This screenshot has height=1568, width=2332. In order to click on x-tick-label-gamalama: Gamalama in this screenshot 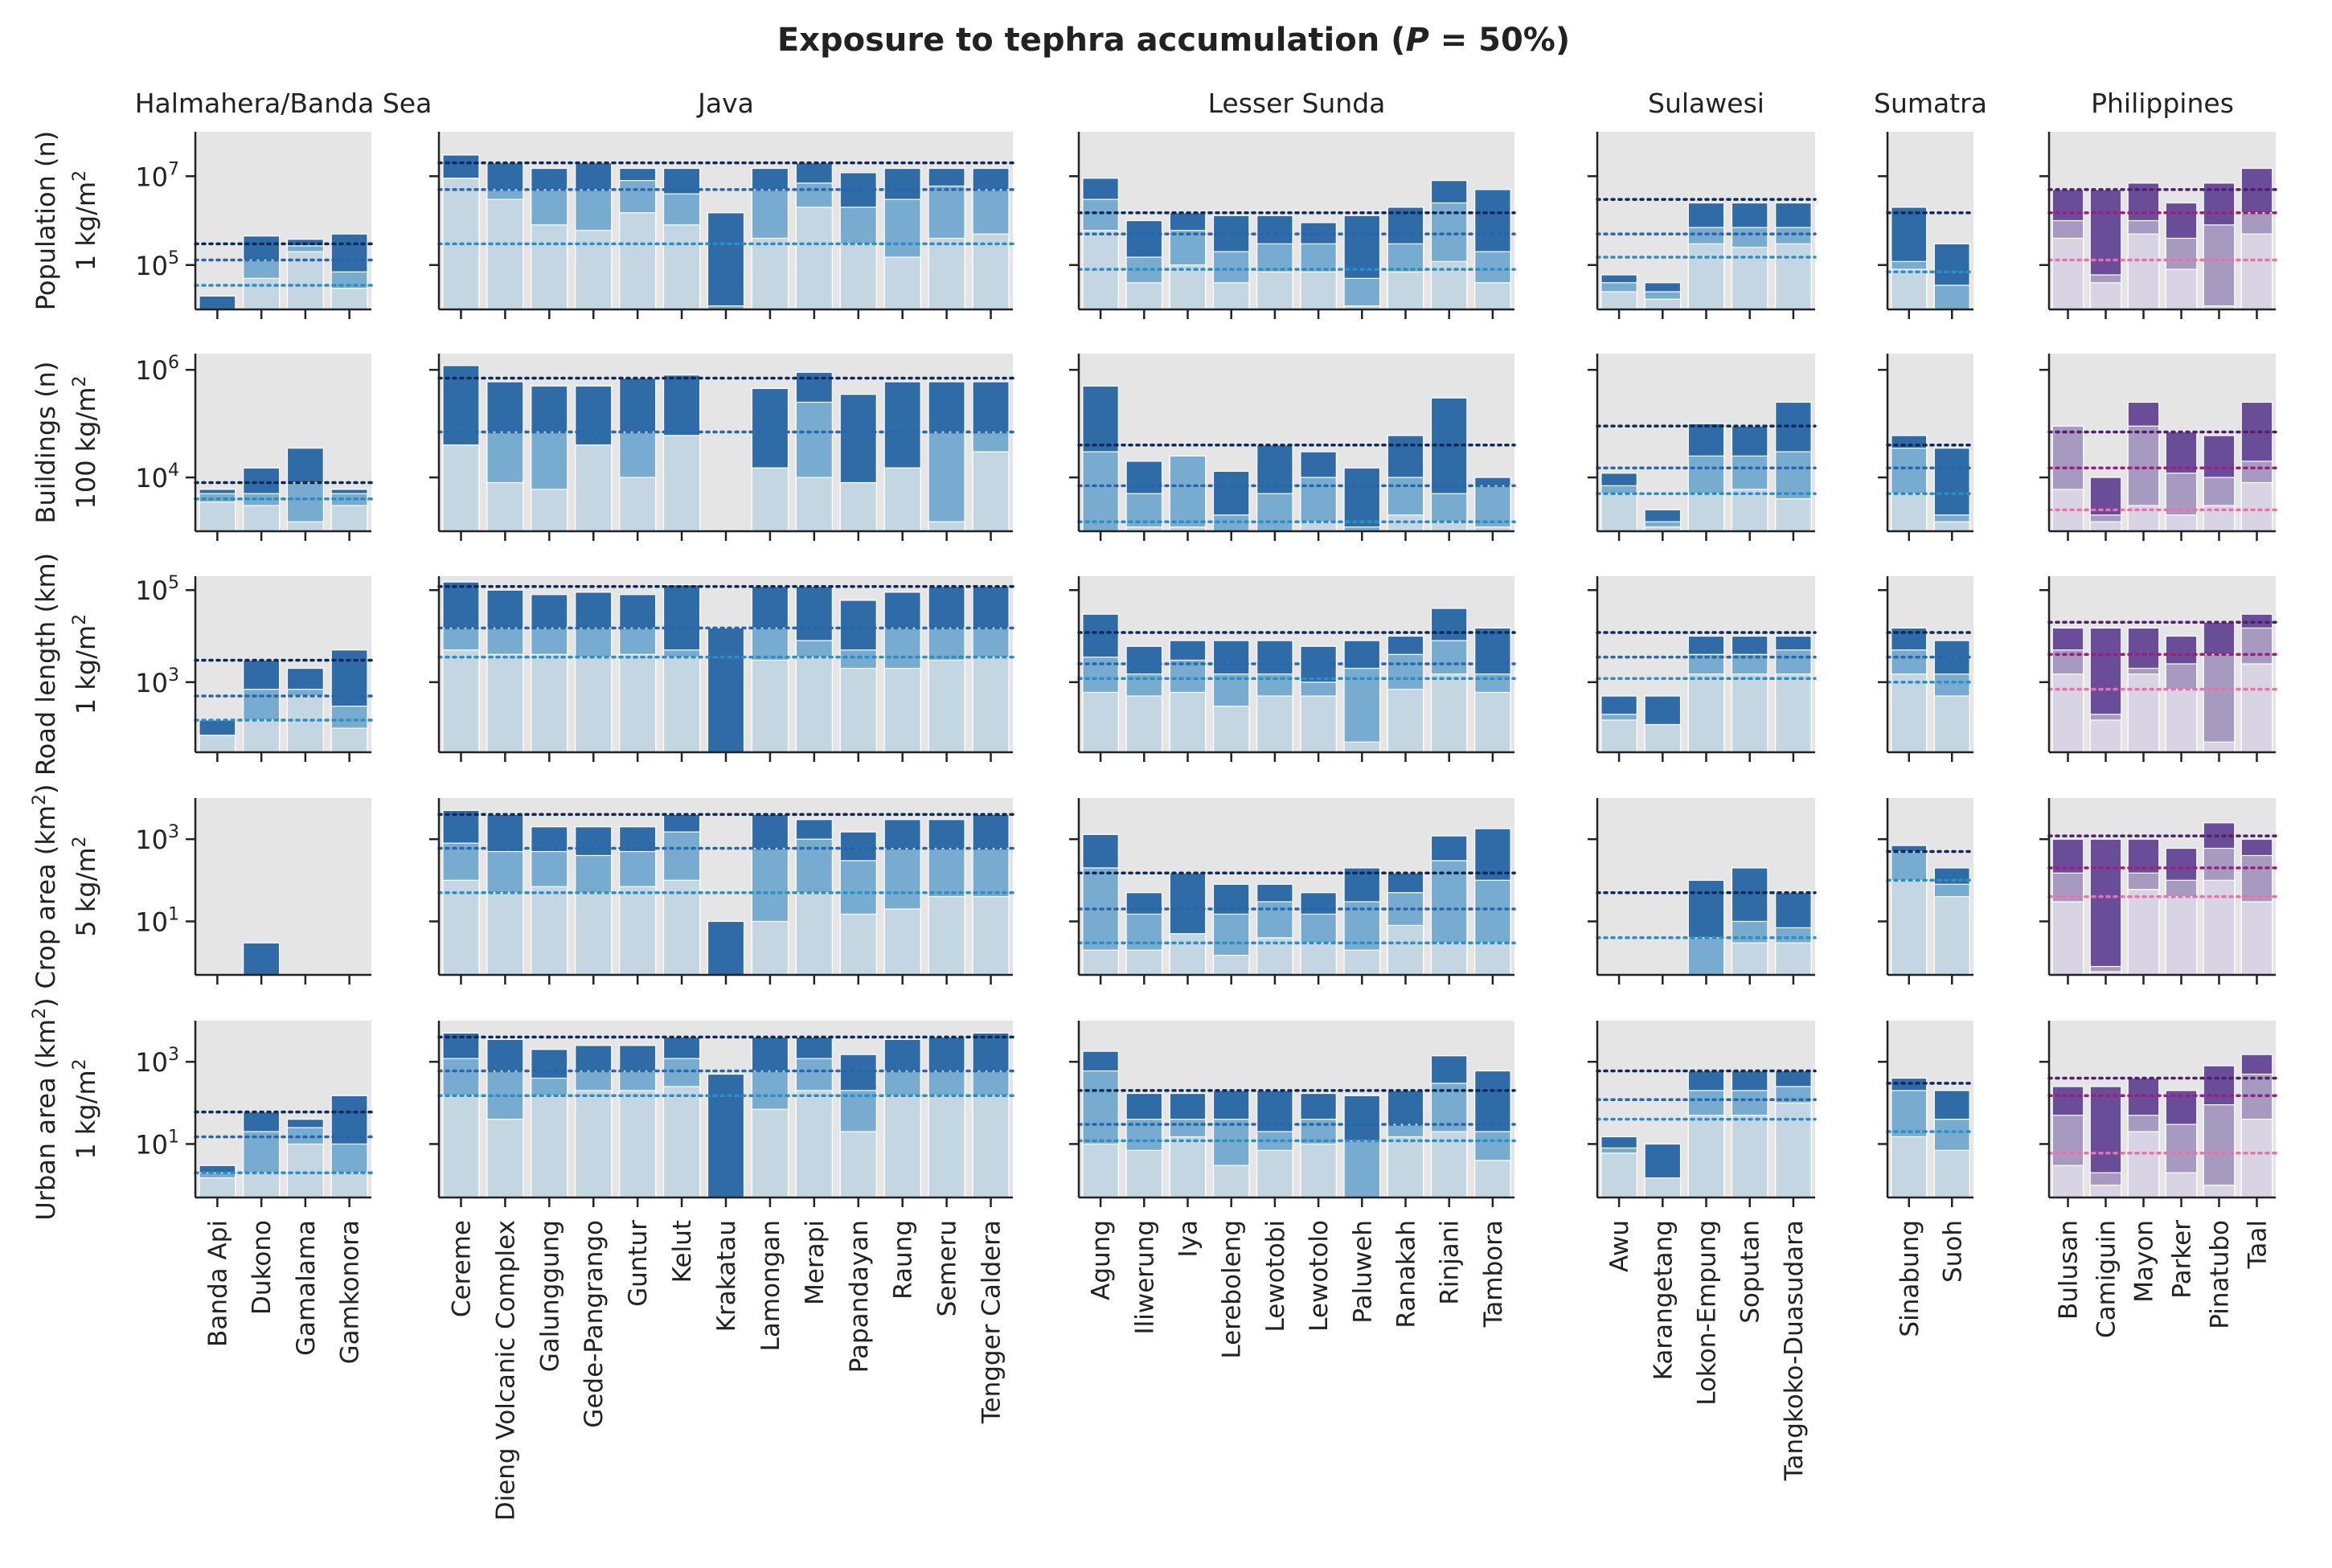, I will do `click(306, 1288)`.